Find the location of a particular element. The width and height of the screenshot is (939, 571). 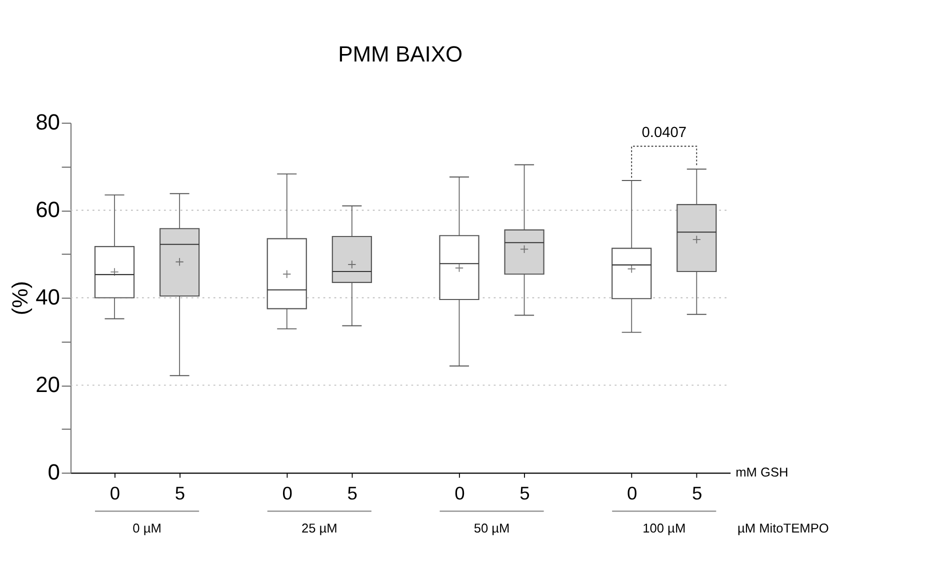

text: 100 µM is located at coordinates (664, 528).